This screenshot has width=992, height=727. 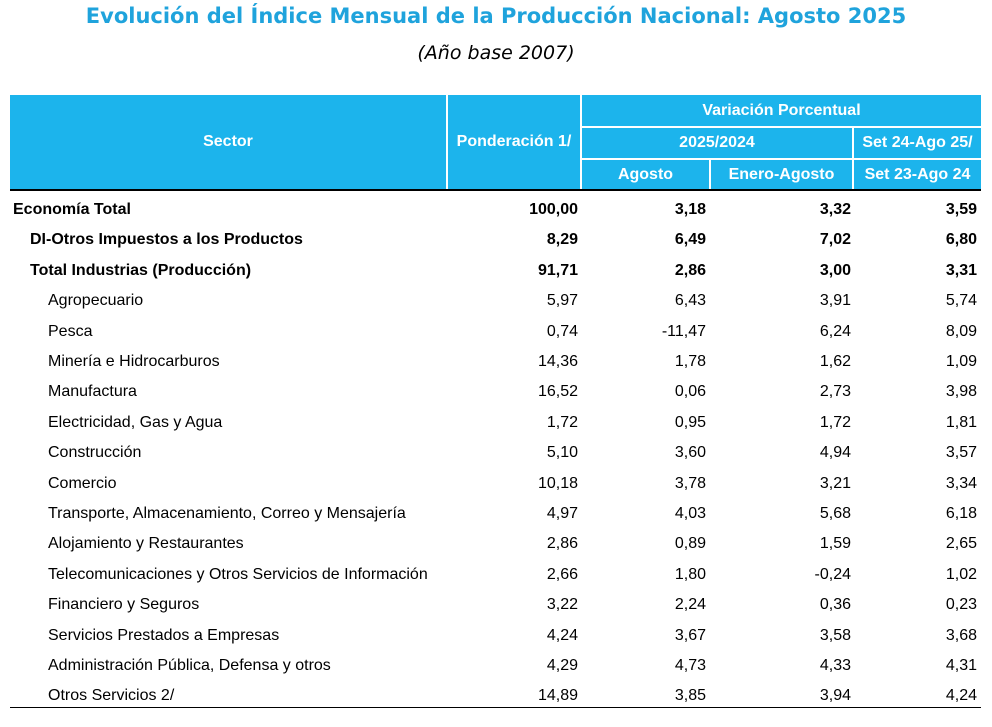 I want to click on row-set: 8,09, so click(x=961, y=331).